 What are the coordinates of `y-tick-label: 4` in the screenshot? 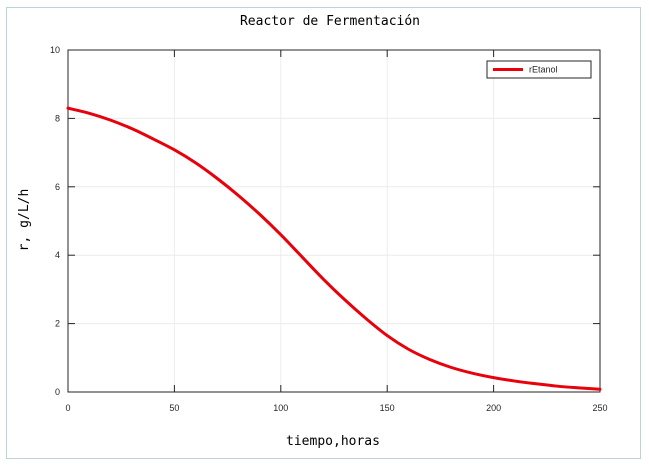 It's located at (57, 255).